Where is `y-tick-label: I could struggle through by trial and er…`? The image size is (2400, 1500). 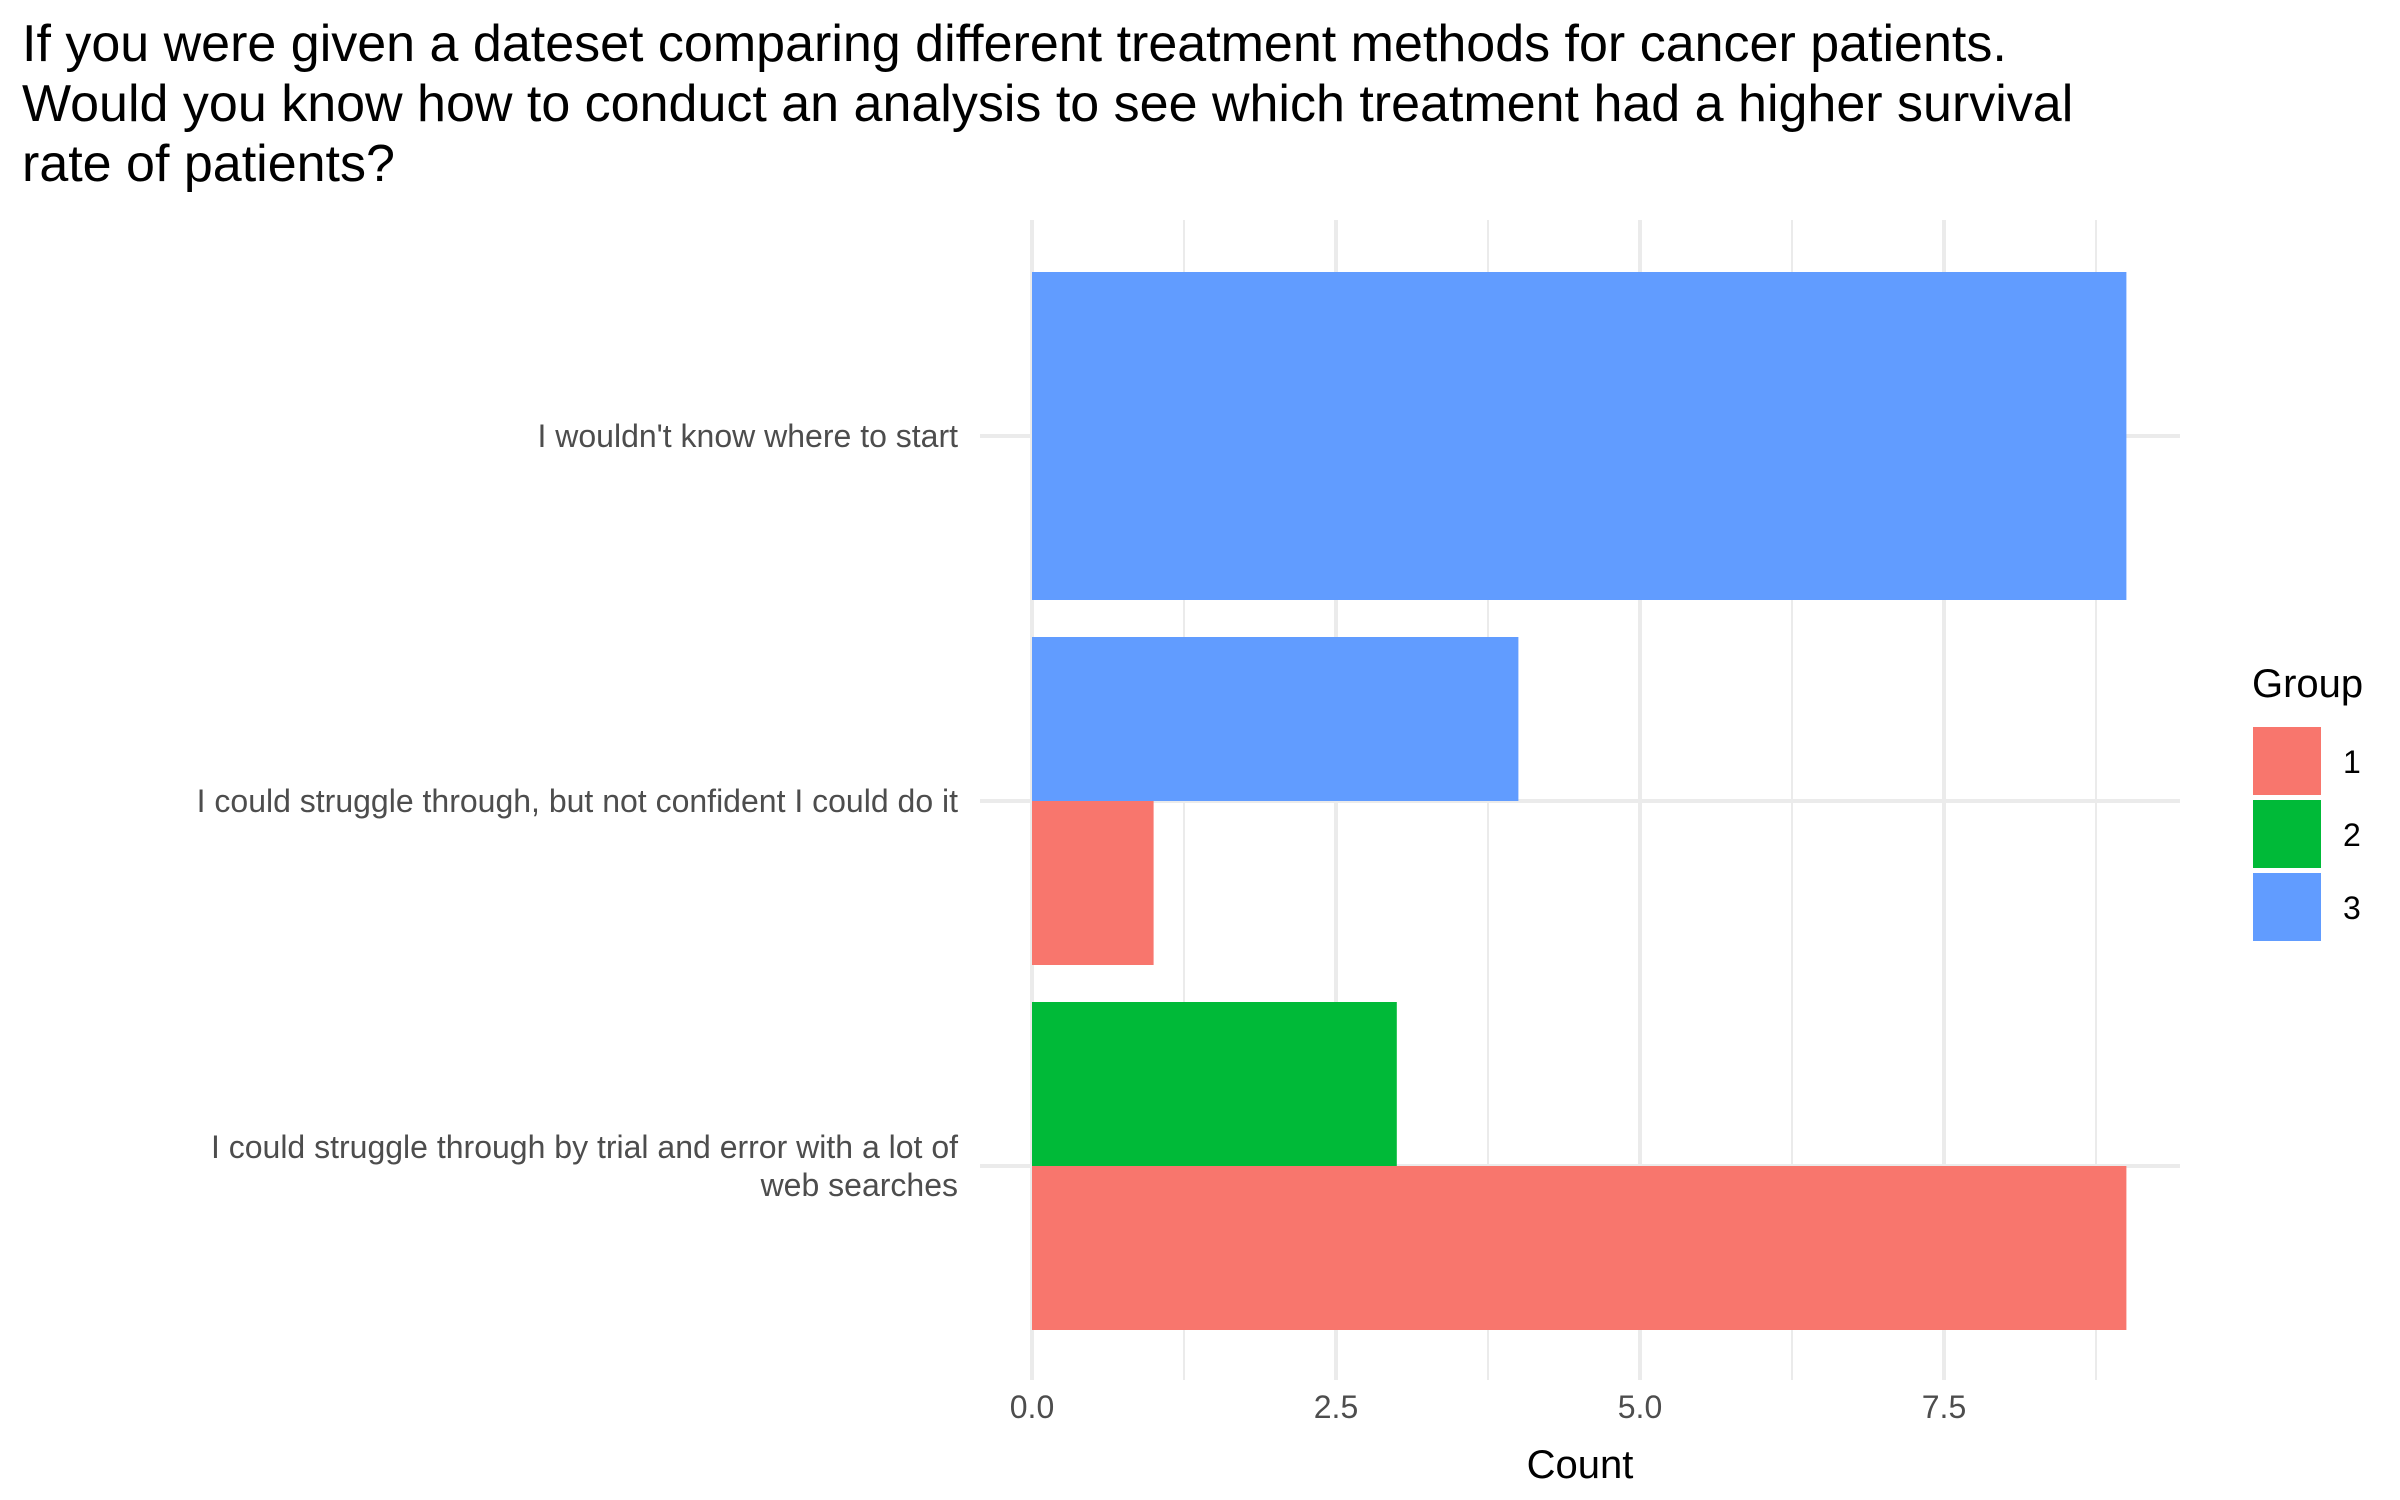
y-tick-label: I could struggle through by trial and er… is located at coordinates (584, 1147).